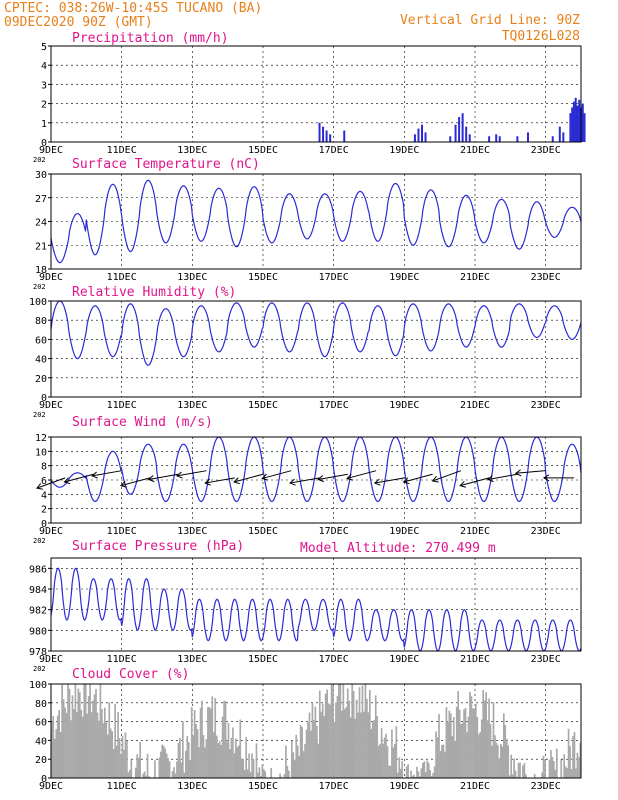  Describe the element at coordinates (44, 495) in the screenshot. I see `ytick-wind: 4` at that location.